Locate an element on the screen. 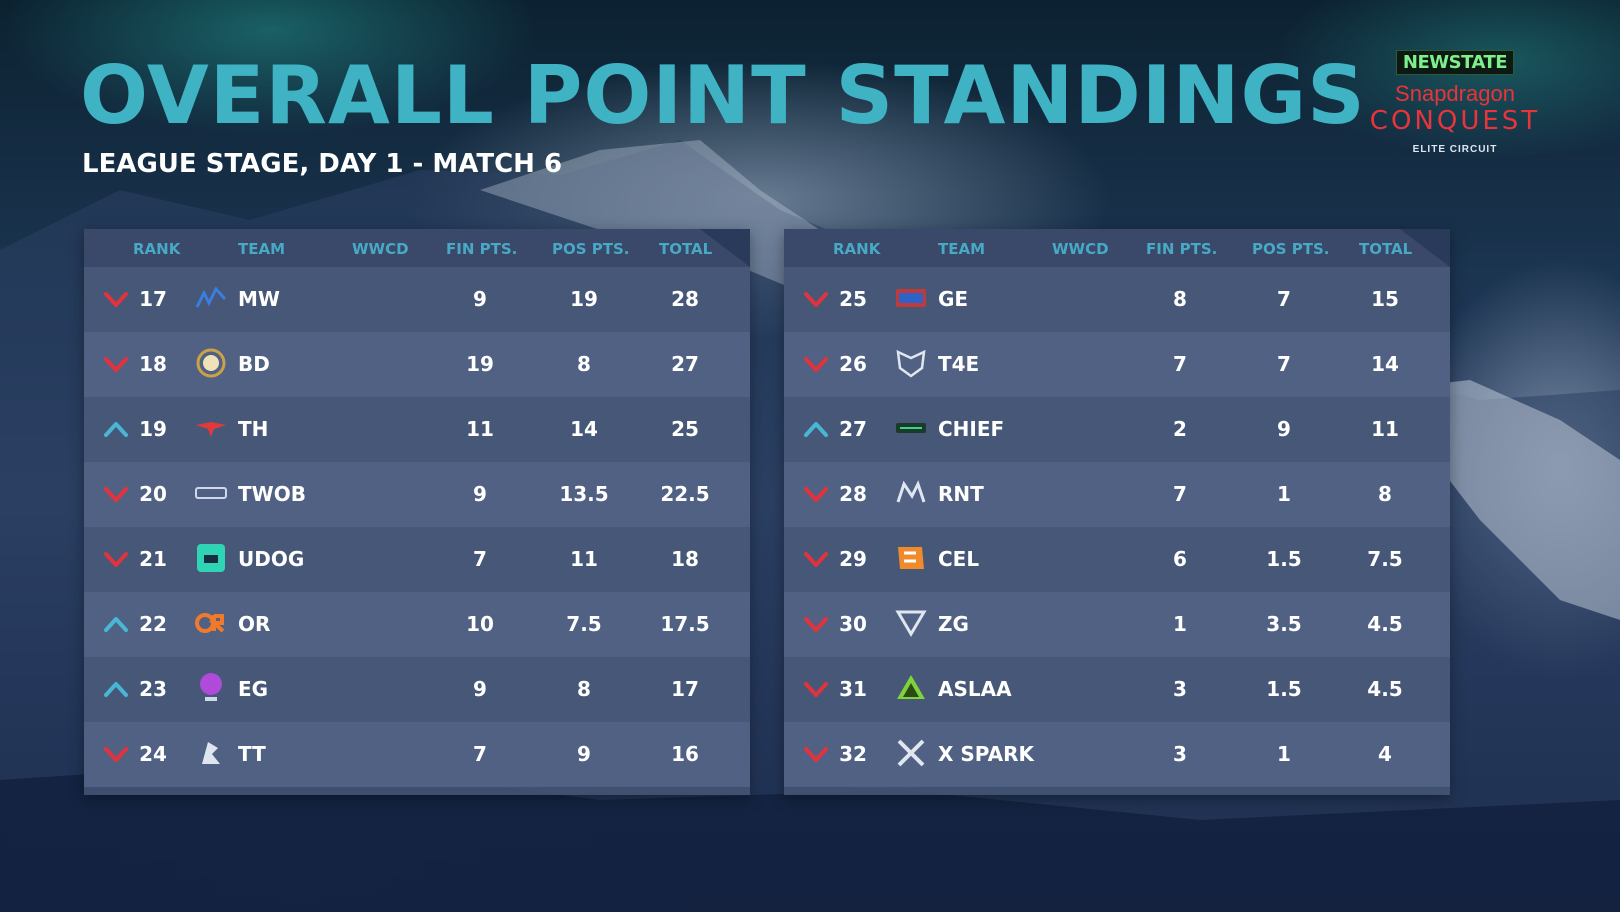 The image size is (1620, 912). table-row: 17 MW 9 19 28 is located at coordinates (417, 299).